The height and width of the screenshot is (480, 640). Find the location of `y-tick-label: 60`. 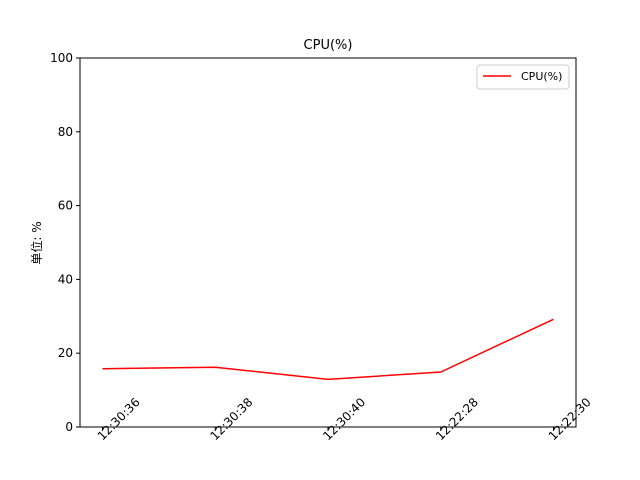

y-tick-label: 60 is located at coordinates (65, 206).